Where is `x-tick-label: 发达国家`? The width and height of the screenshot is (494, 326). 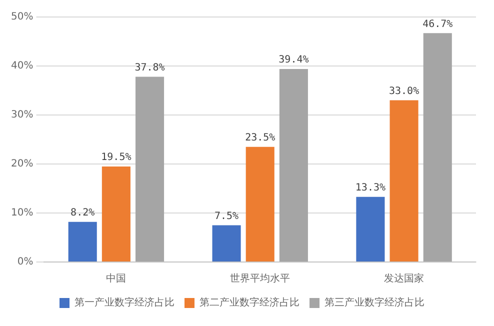 x-tick-label: 发达国家 is located at coordinates (404, 278).